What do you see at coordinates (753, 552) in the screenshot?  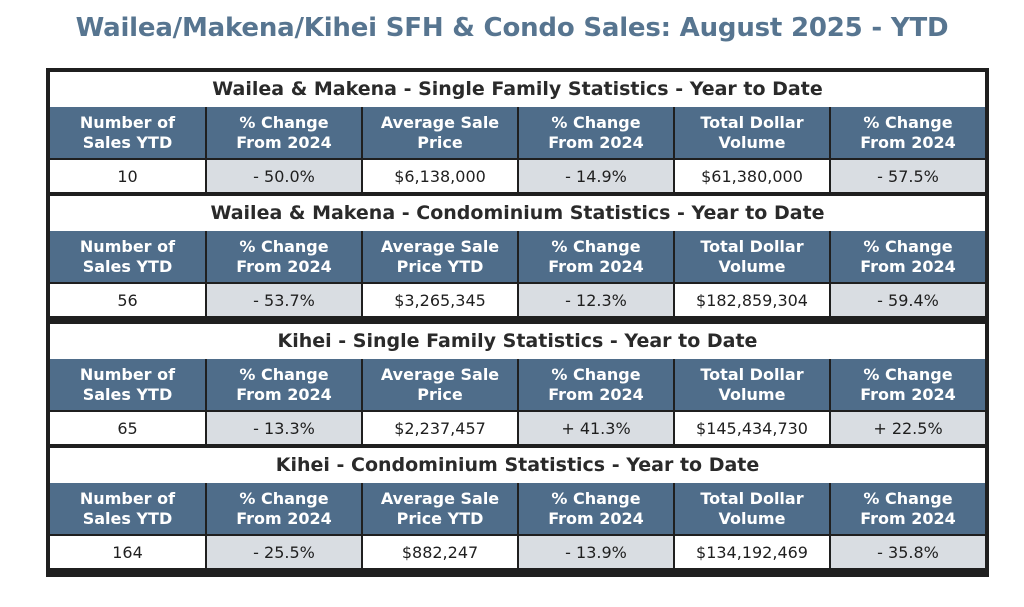 I see `value-total-dollar-volume: $134,192,469` at bounding box center [753, 552].